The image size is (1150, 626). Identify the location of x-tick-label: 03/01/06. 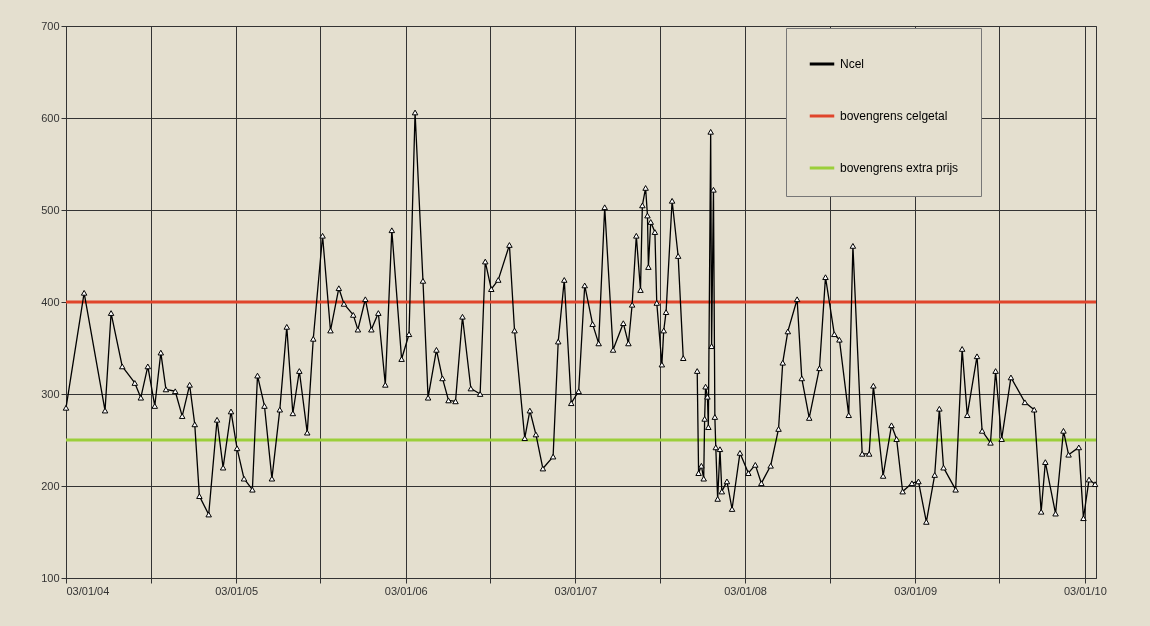
(406, 590).